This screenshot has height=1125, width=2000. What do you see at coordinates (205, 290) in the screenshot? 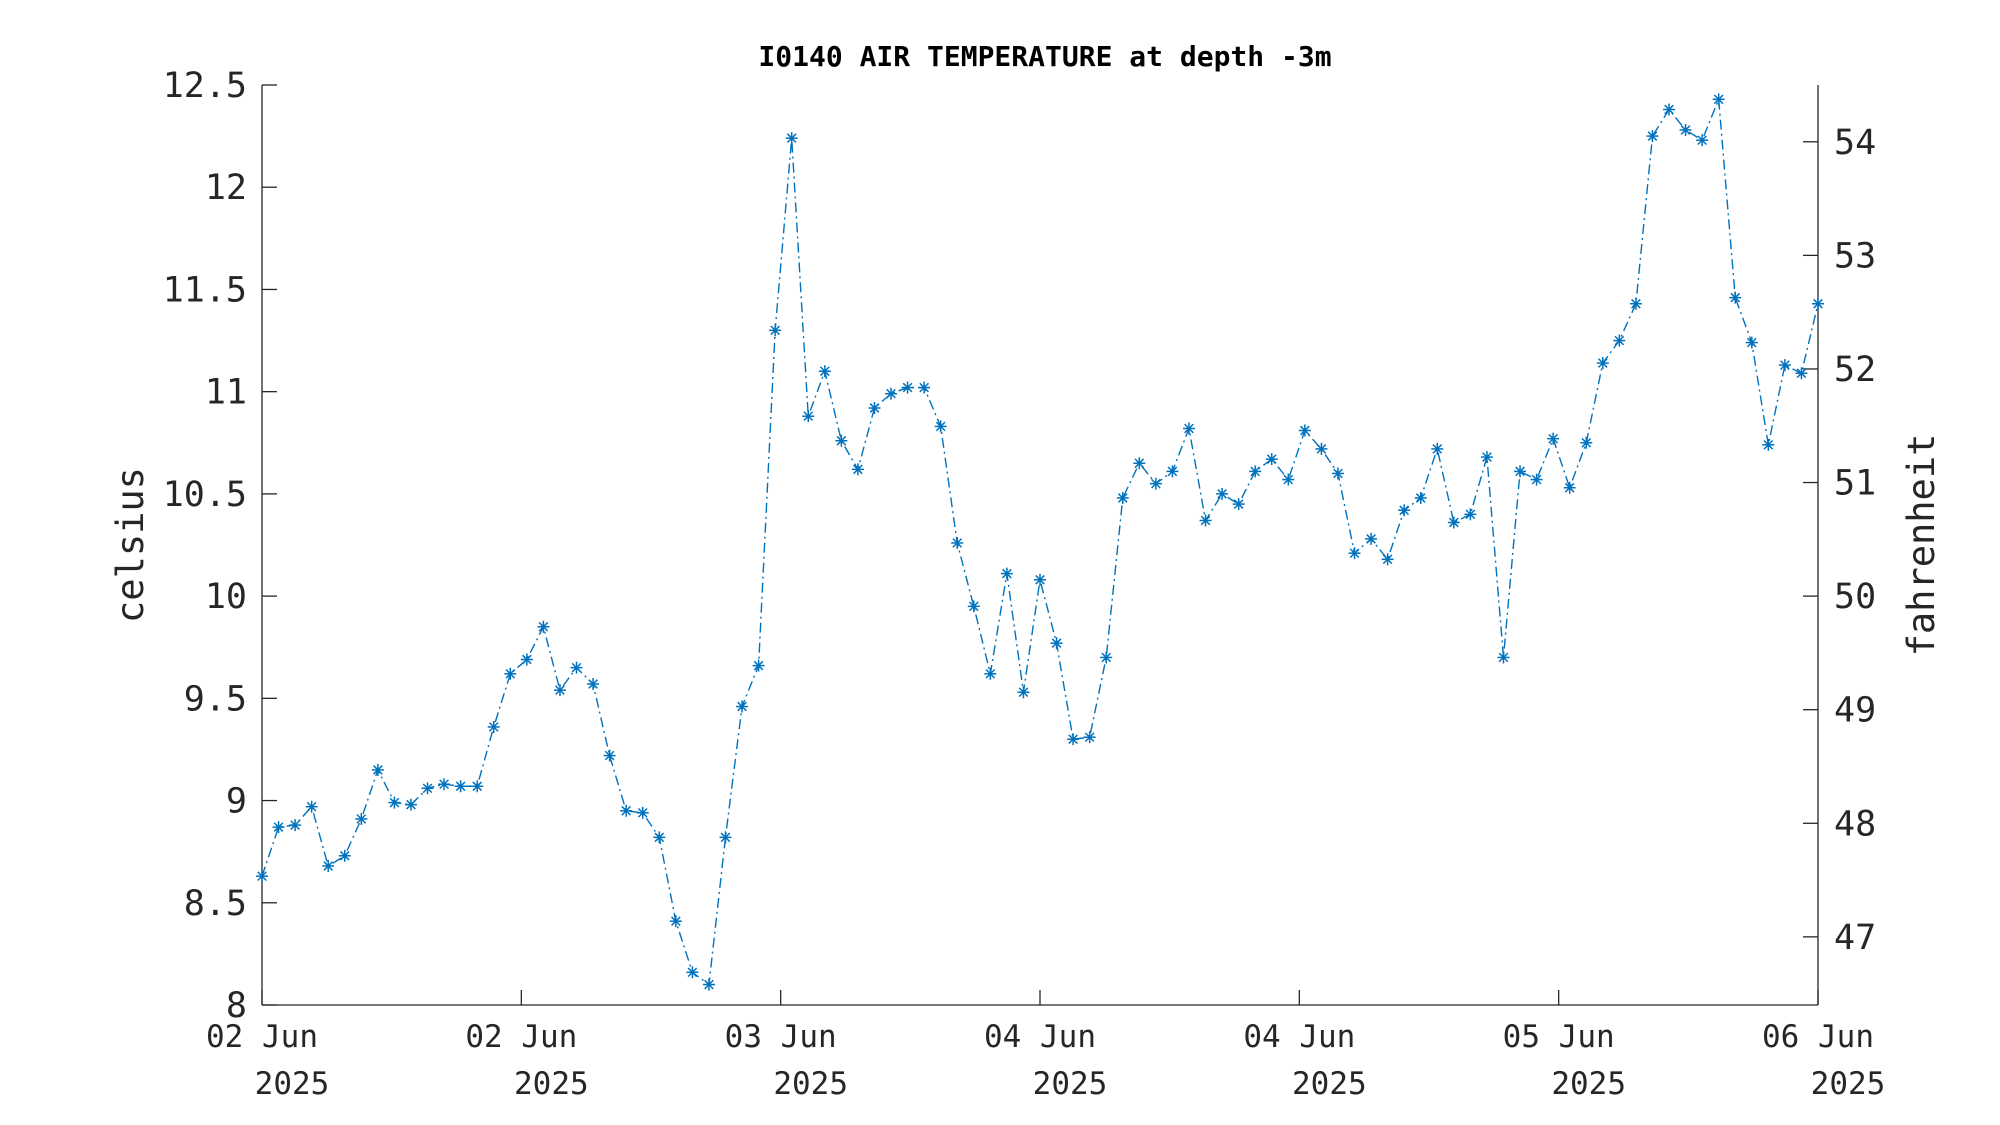
I see `left-y-tick-label: 11.5` at bounding box center [205, 290].